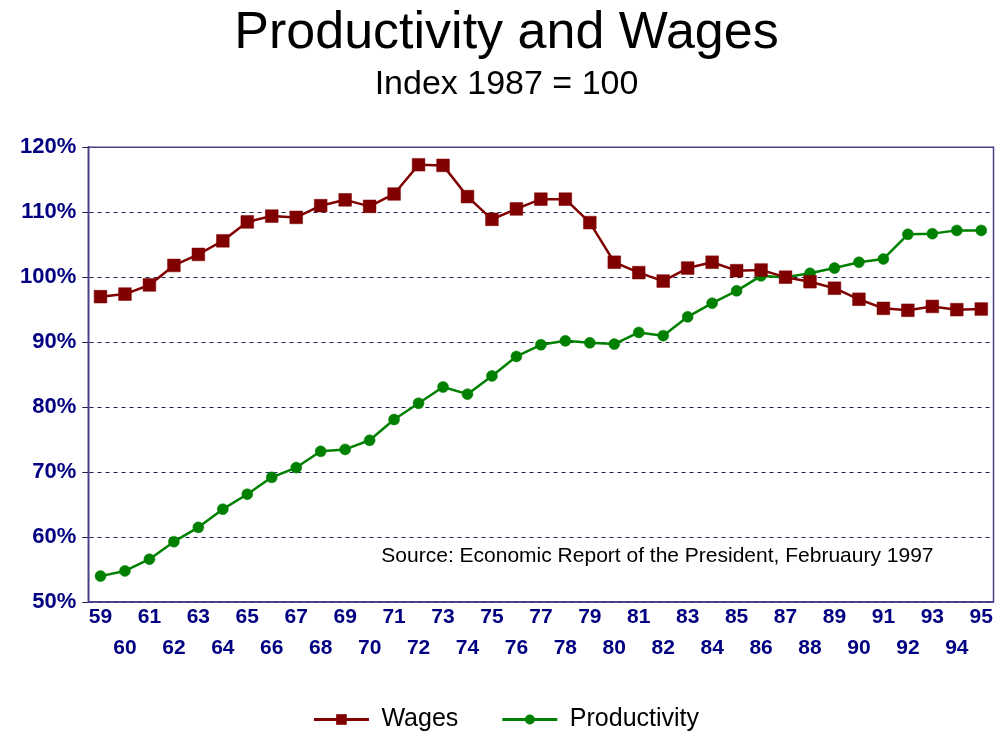  Describe the element at coordinates (761, 646) in the screenshot. I see `x-tick-label: 86` at that location.